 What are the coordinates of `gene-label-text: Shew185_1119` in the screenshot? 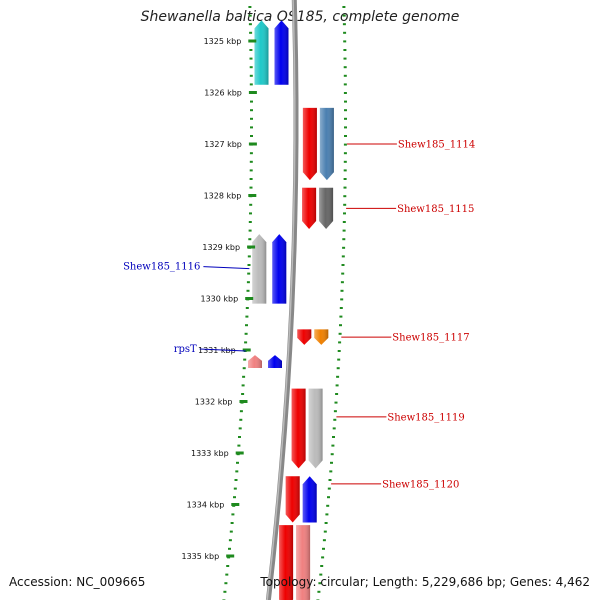 It's located at (425, 417).